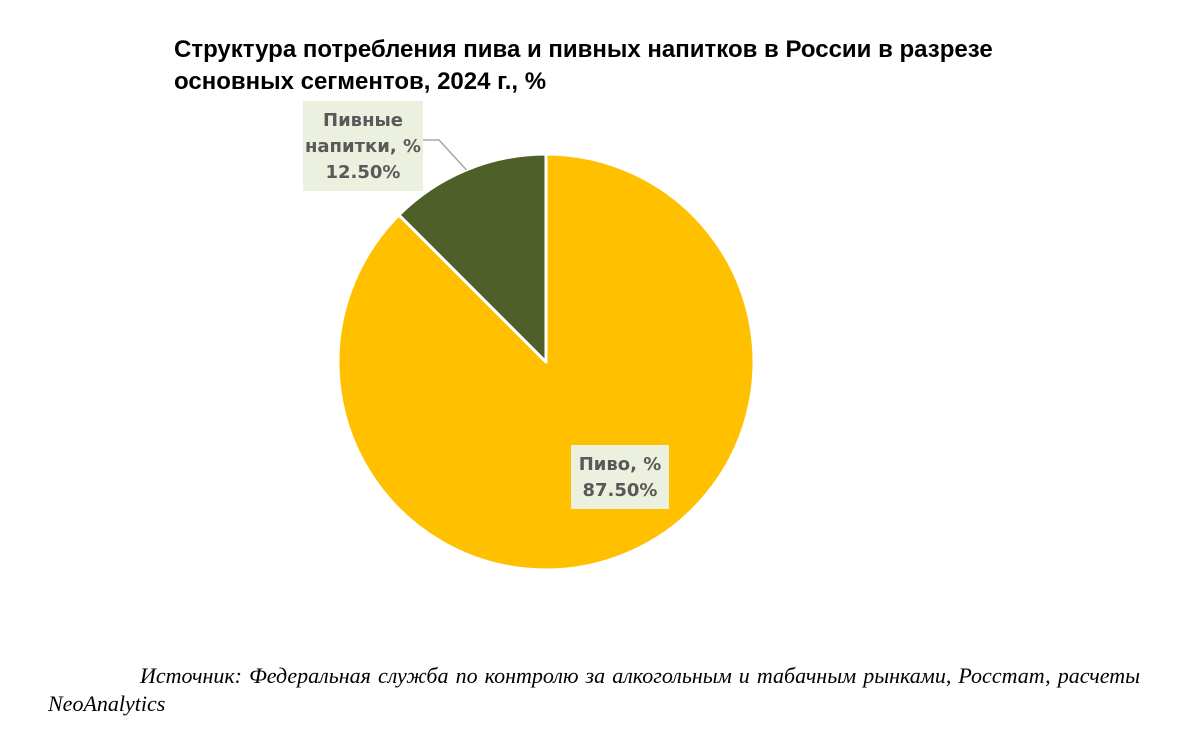  Describe the element at coordinates (620, 490) in the screenshot. I see `data-label-value: 87.50%` at that location.